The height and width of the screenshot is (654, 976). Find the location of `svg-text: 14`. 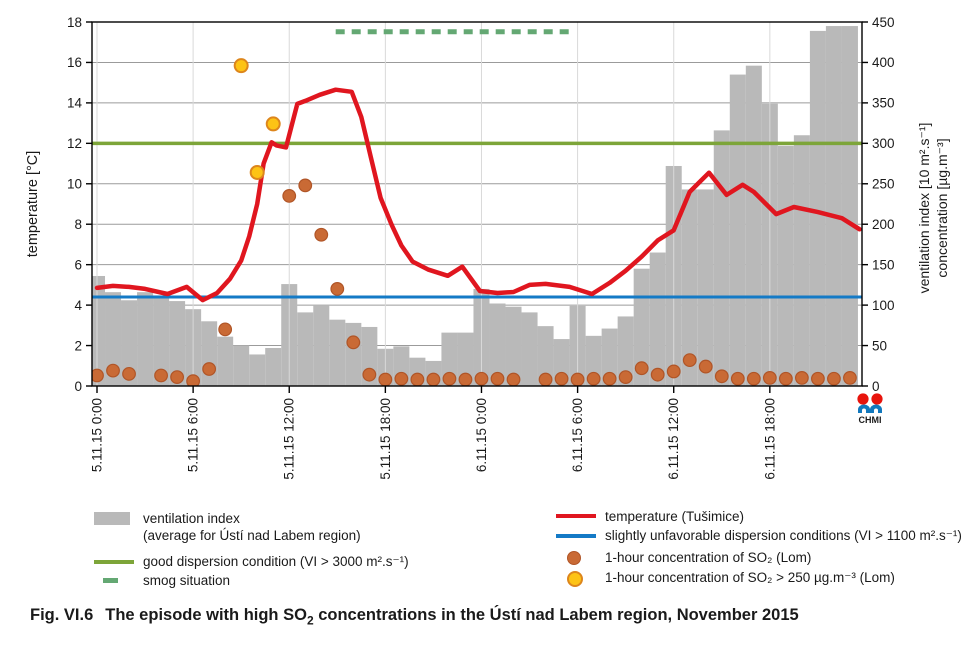

svg-text: 14 is located at coordinates (75, 103).